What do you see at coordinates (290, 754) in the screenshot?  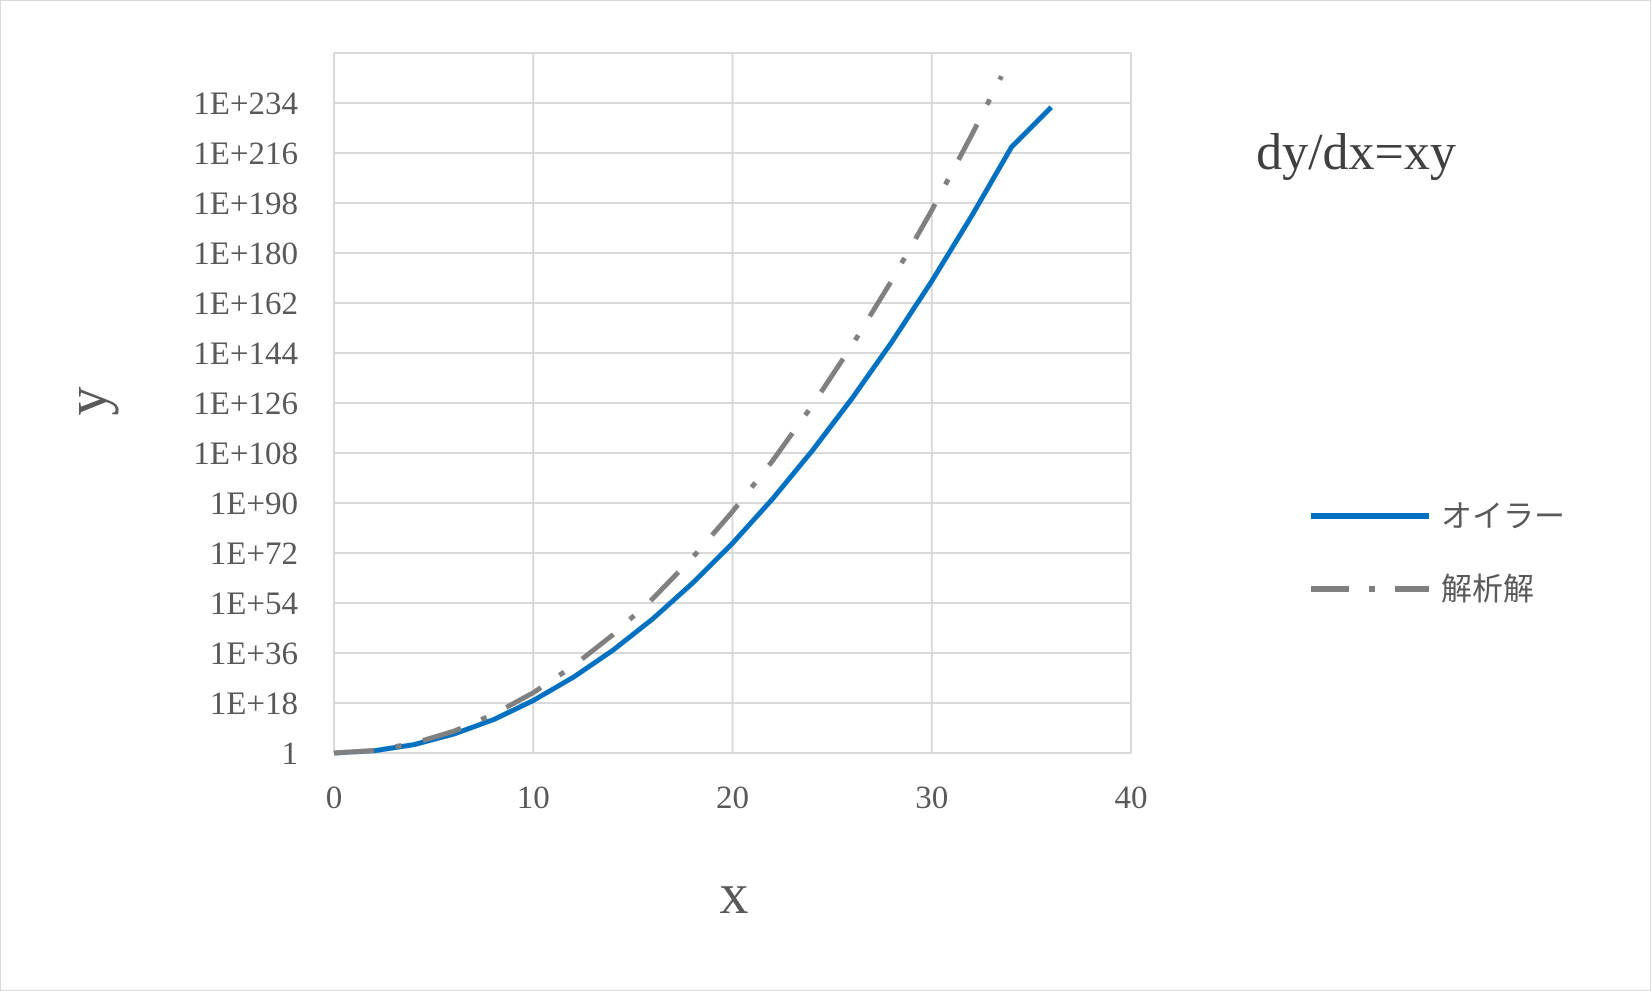 I see `y-tick-label: 1` at bounding box center [290, 754].